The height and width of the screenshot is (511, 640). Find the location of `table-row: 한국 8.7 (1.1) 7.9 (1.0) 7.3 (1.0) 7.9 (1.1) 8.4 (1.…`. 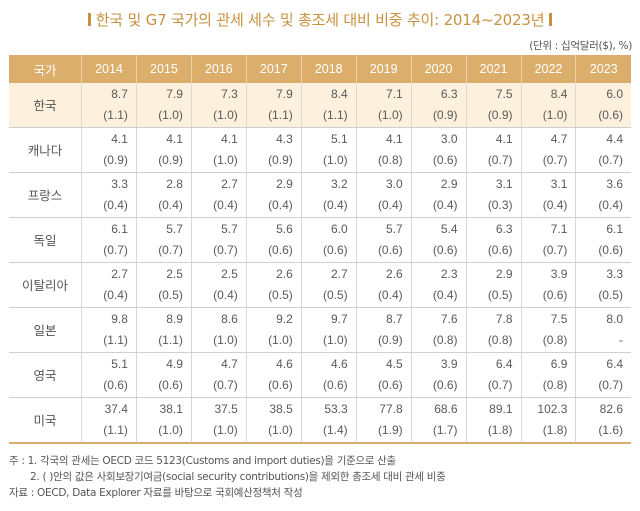

table-row: 한국 8.7 (1.1) 7.9 (1.0) 7.3 (1.0) 7.9 (1.1) 8.4 (1.… is located at coordinates (320, 105).